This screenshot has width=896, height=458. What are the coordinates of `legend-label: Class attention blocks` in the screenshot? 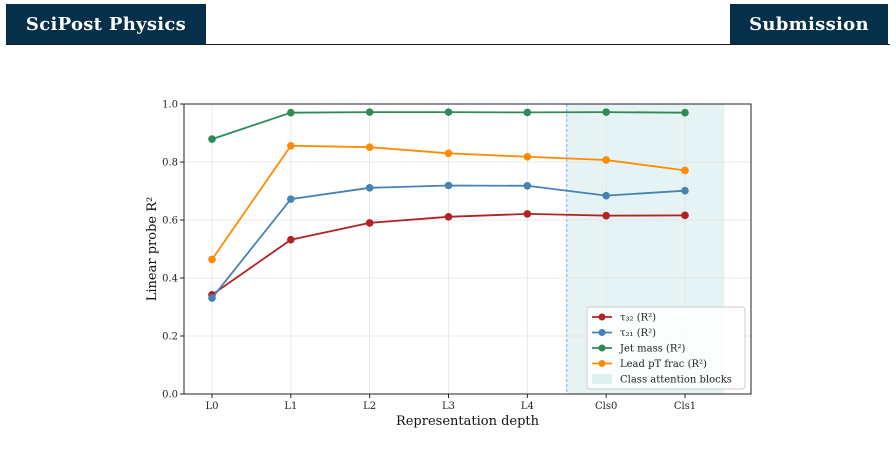 It's located at (676, 380).